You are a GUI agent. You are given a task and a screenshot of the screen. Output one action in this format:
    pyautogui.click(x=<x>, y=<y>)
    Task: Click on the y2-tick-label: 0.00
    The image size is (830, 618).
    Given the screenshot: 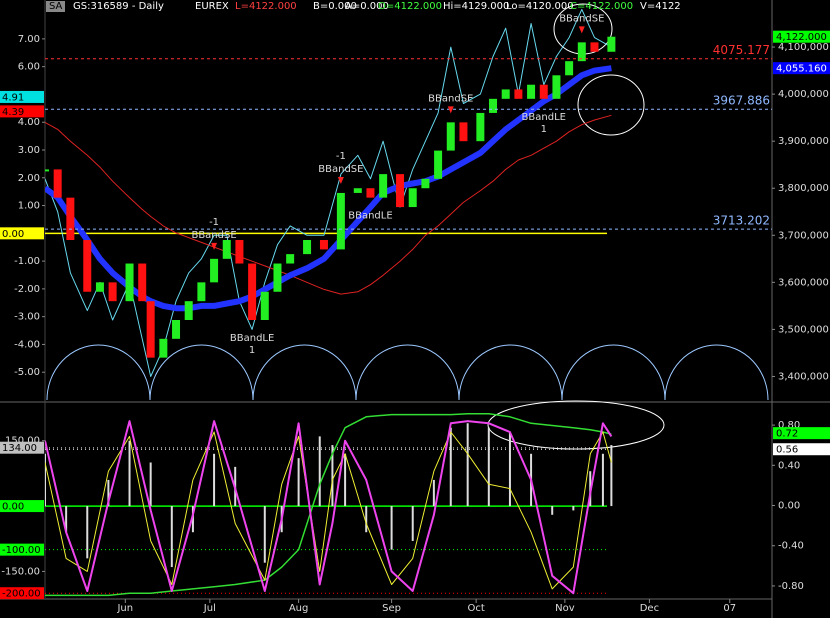 What is the action you would take?
    pyautogui.click(x=789, y=506)
    